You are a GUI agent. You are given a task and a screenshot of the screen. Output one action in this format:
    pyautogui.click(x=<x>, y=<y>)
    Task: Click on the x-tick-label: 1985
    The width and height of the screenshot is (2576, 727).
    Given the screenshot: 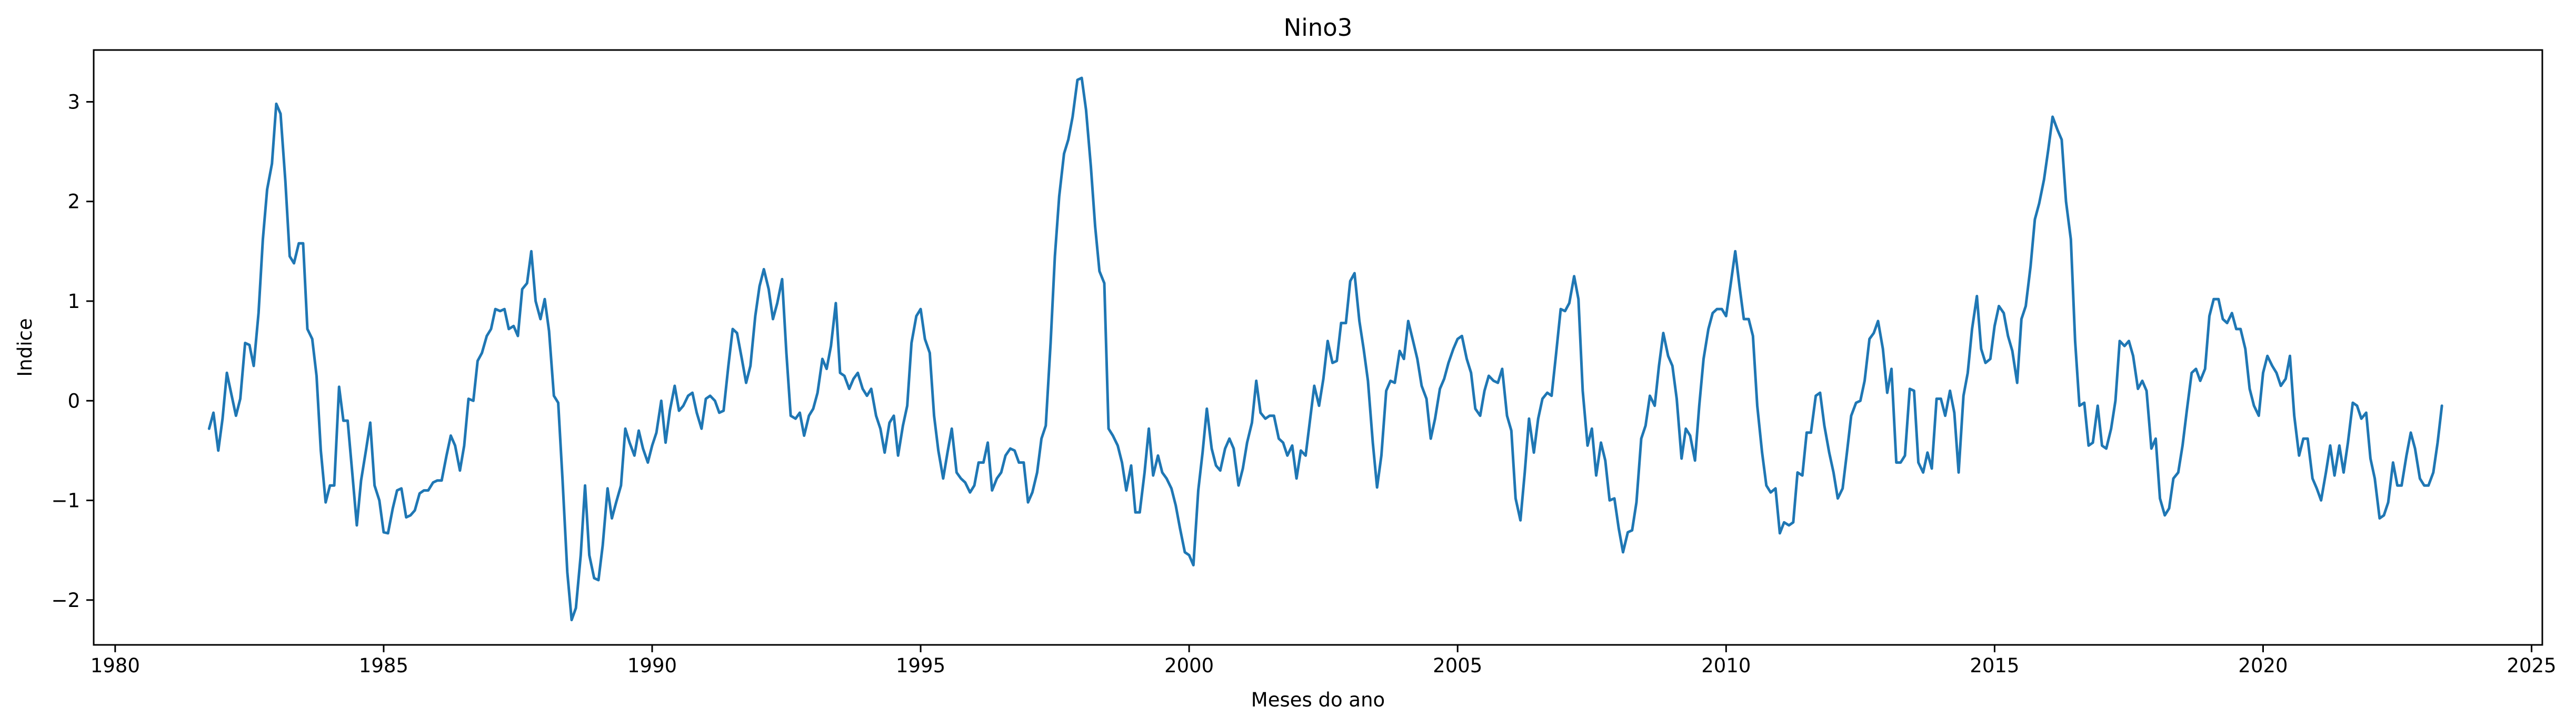 What is the action you would take?
    pyautogui.click(x=384, y=665)
    